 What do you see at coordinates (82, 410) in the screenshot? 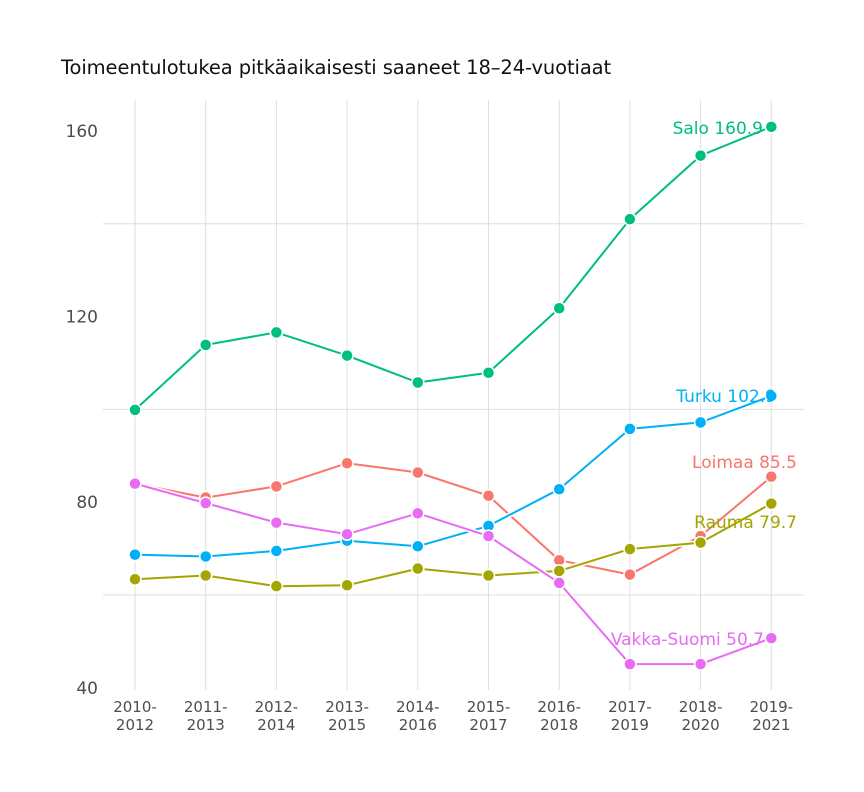
I see `y-axis-ticks: 40 80 120 160` at bounding box center [82, 410].